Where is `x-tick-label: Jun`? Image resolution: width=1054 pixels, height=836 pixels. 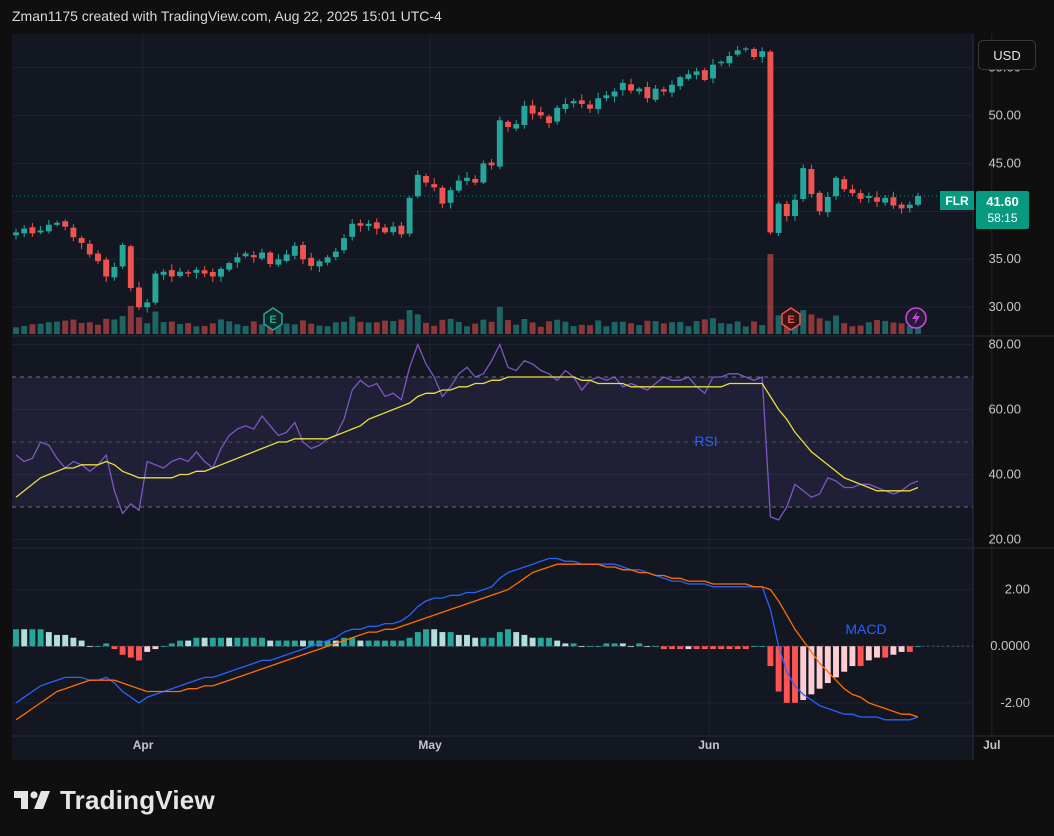
x-tick-label: Jun is located at coordinates (708, 745).